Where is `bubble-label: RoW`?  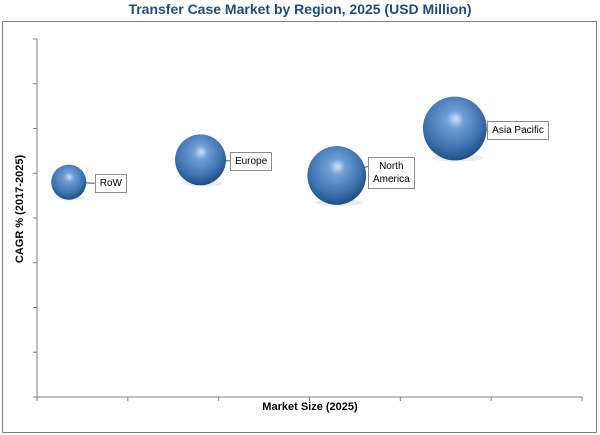 bubble-label: RoW is located at coordinates (110, 184).